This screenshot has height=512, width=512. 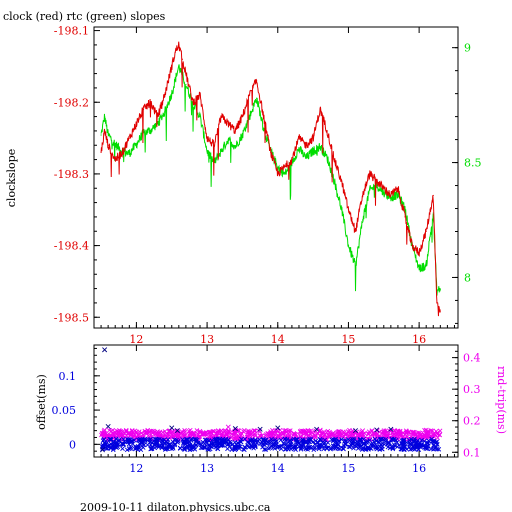 I want to click on slope-y2-tick-label: 9, so click(x=467, y=48).